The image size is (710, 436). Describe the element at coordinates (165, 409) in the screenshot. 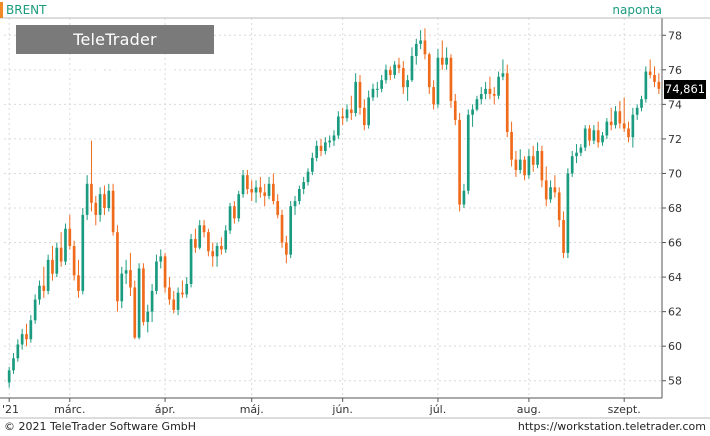

I see `x-tick-label: ápr.` at that location.